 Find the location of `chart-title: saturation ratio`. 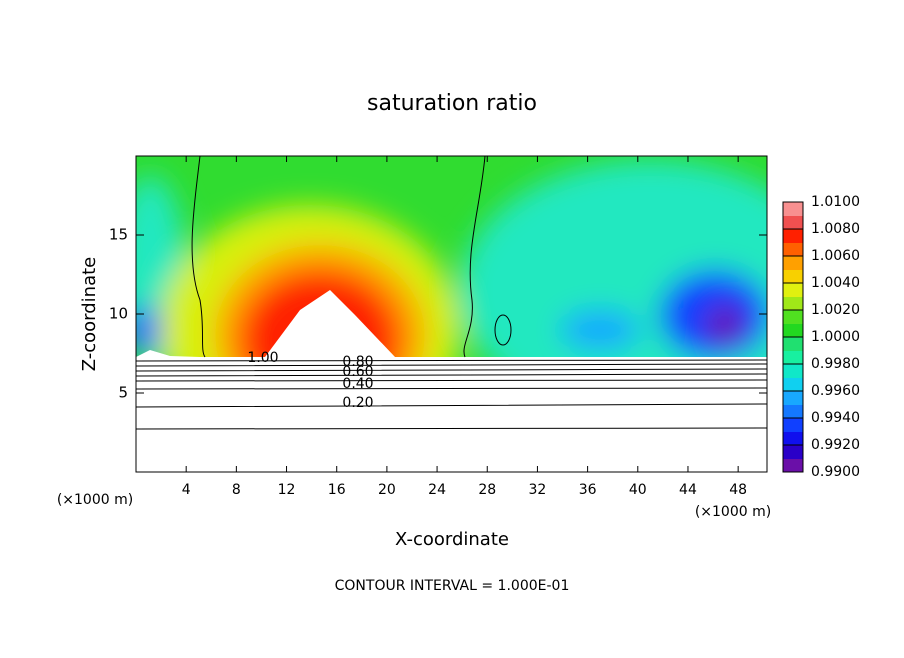

chart-title: saturation ratio is located at coordinates (452, 103).